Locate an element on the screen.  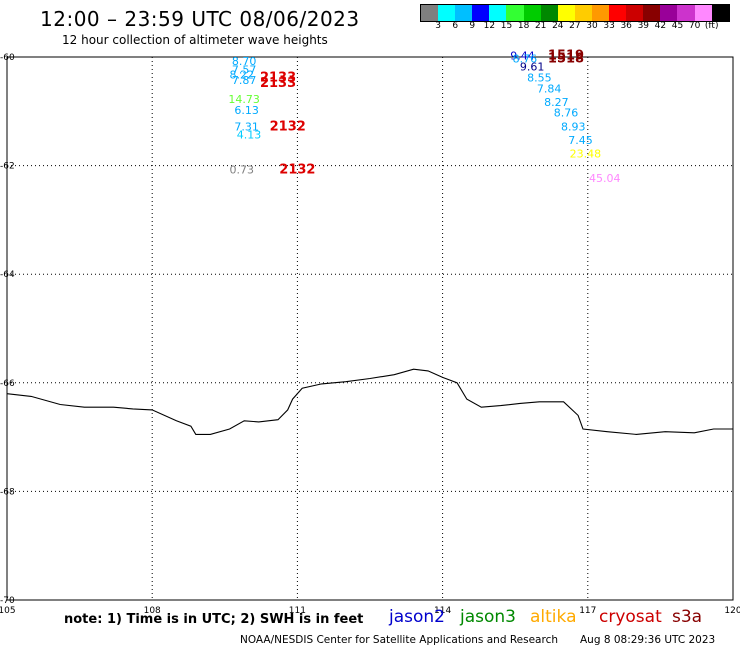
legend-item-jason3: jason3 is located at coordinates (488, 617).